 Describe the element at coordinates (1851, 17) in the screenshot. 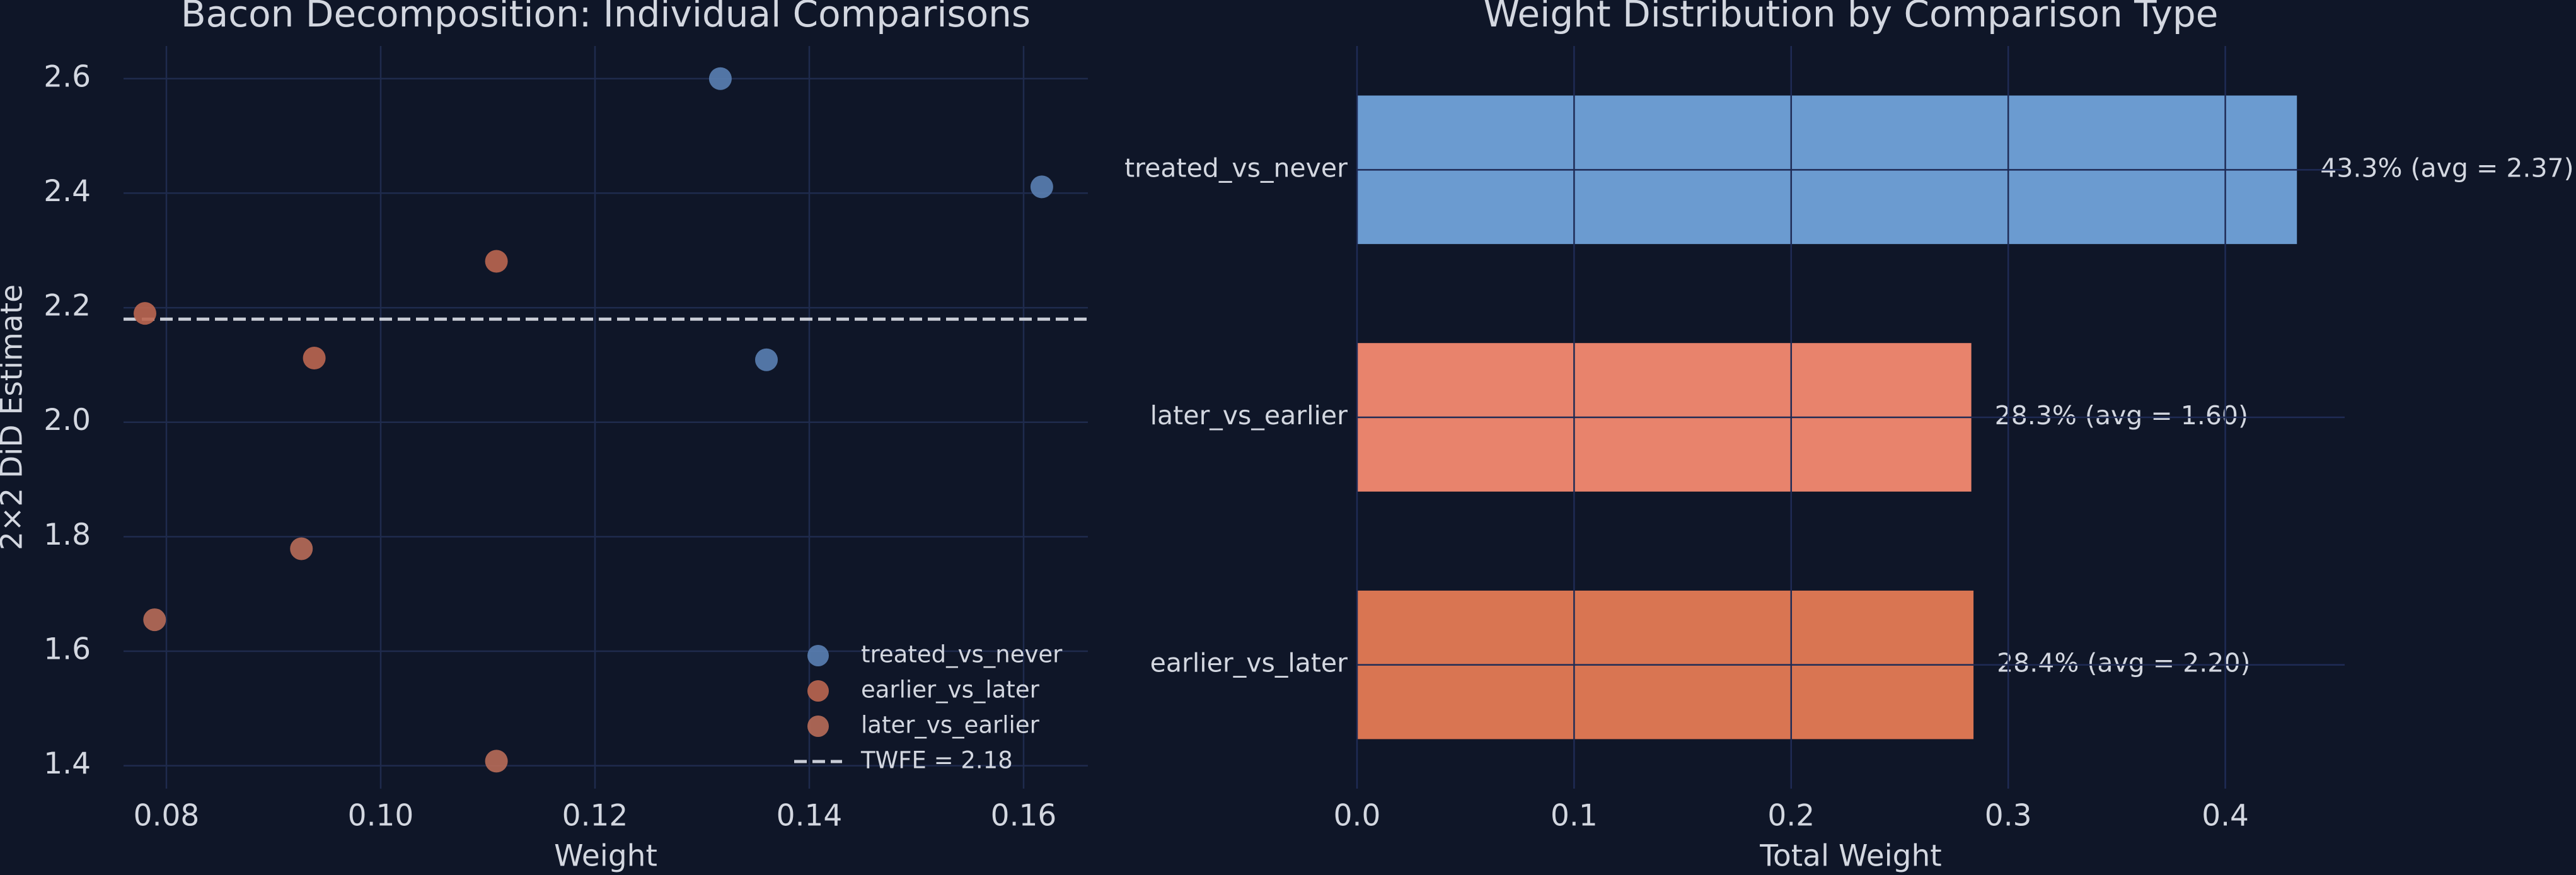

I see `chart-title: Weight Distribution by Comparison Type` at that location.